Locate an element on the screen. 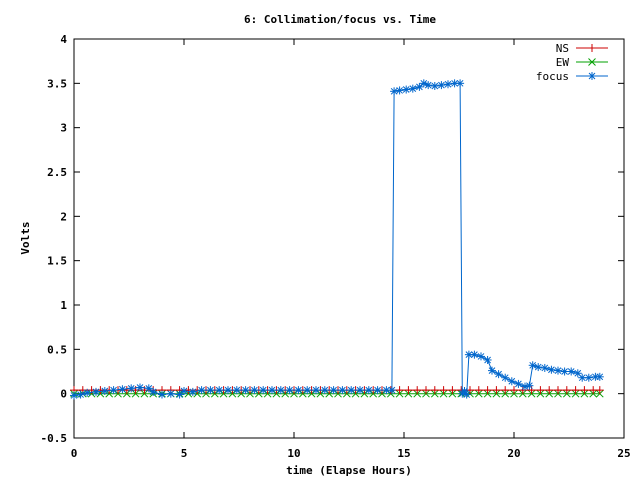 The height and width of the screenshot is (480, 640). y-tick-label: 1 is located at coordinates (63, 305).